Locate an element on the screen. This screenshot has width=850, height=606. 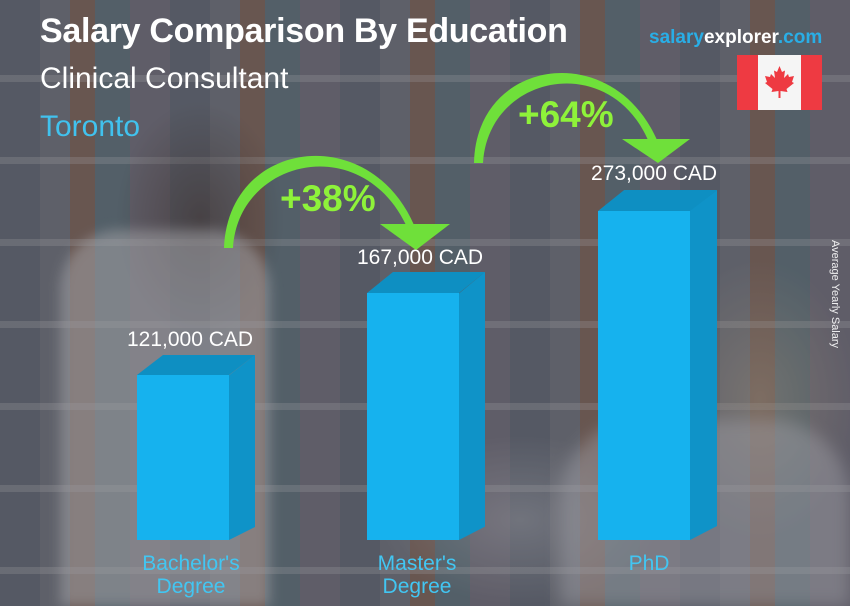
city-label: Toronto is located at coordinates (90, 126).